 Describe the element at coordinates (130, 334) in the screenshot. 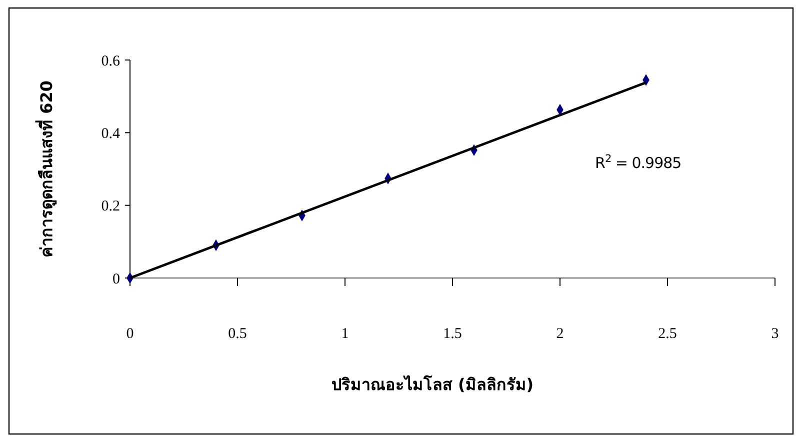

I see `x-tick-label: 0` at that location.